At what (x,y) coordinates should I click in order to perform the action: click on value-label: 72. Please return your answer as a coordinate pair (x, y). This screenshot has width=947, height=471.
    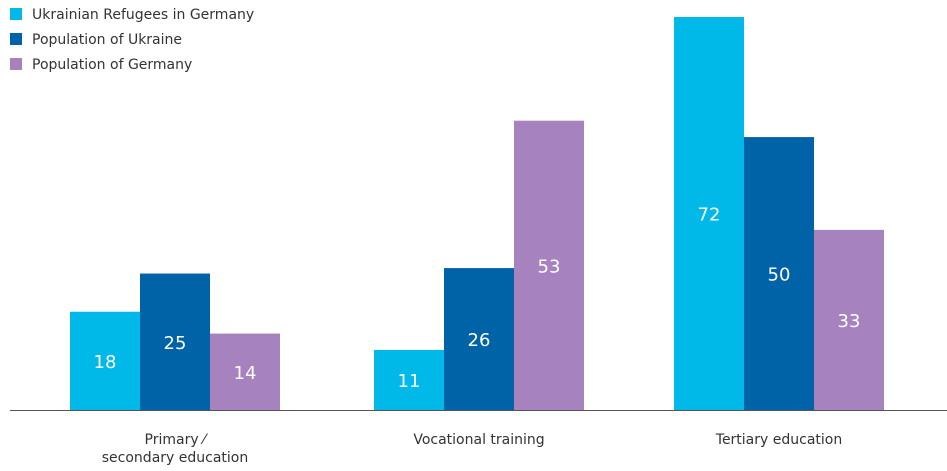
    Looking at the image, I should click on (709, 215).